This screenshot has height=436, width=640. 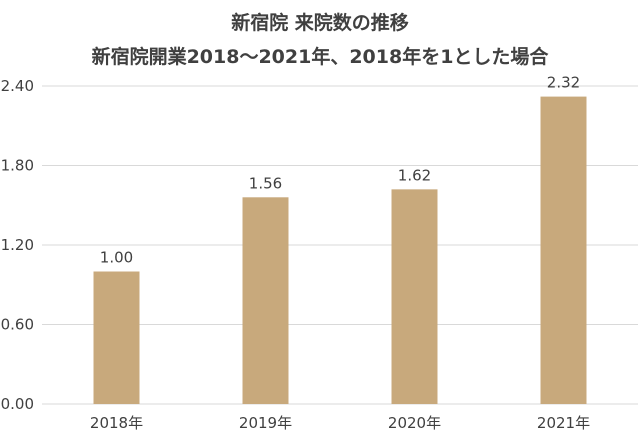 What do you see at coordinates (414, 175) in the screenshot?
I see `data-label: 1.62` at bounding box center [414, 175].